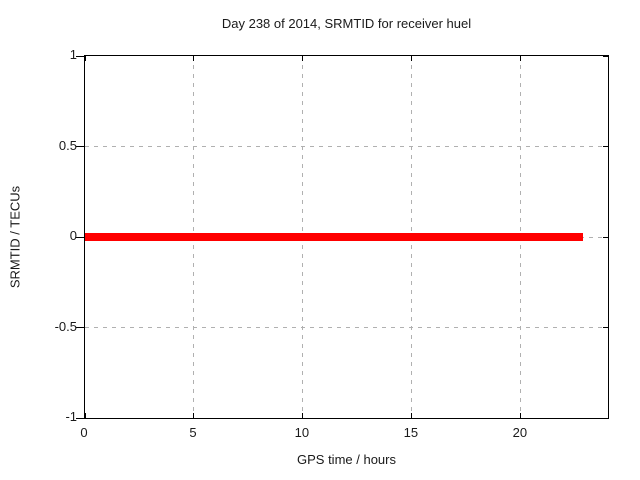  I want to click on y-tick-label: -1, so click(71, 416).